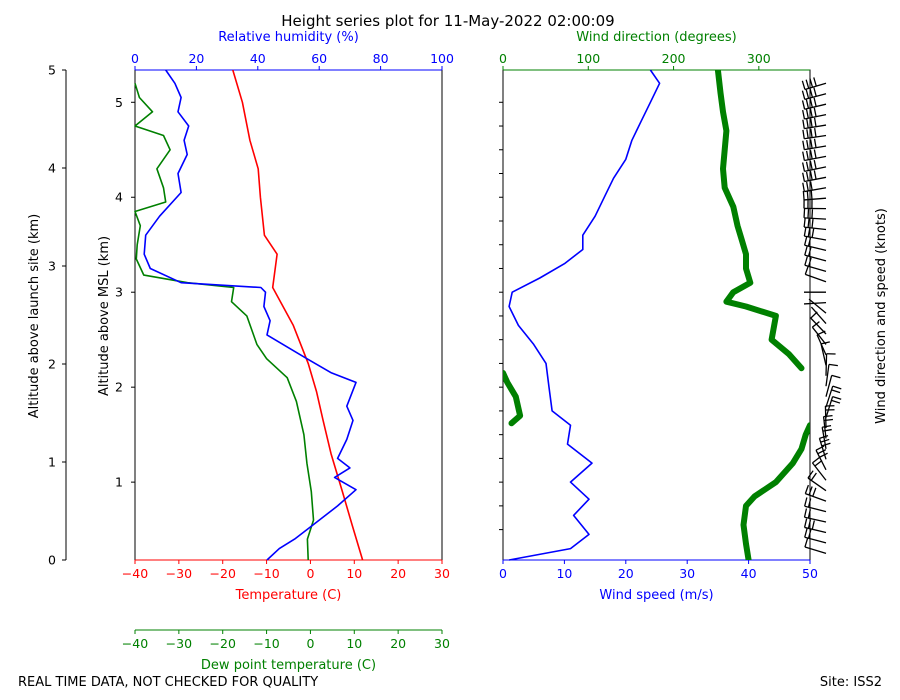 This screenshot has width=900, height=700. What do you see at coordinates (687, 573) in the screenshot?
I see `wind-speed-axis-tick-label: 30` at bounding box center [687, 573].